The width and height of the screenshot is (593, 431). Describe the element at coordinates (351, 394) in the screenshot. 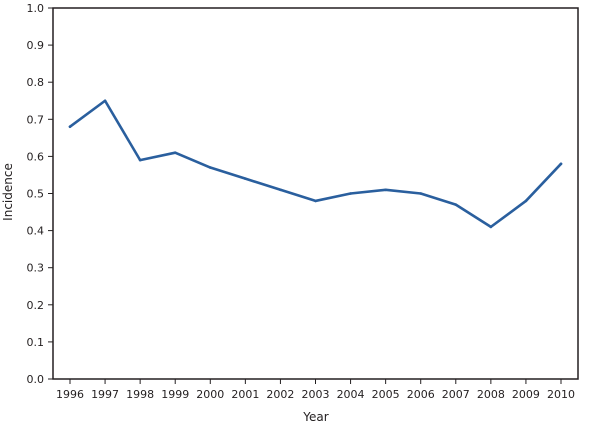

I see `x-tick-label: 2004` at that location.